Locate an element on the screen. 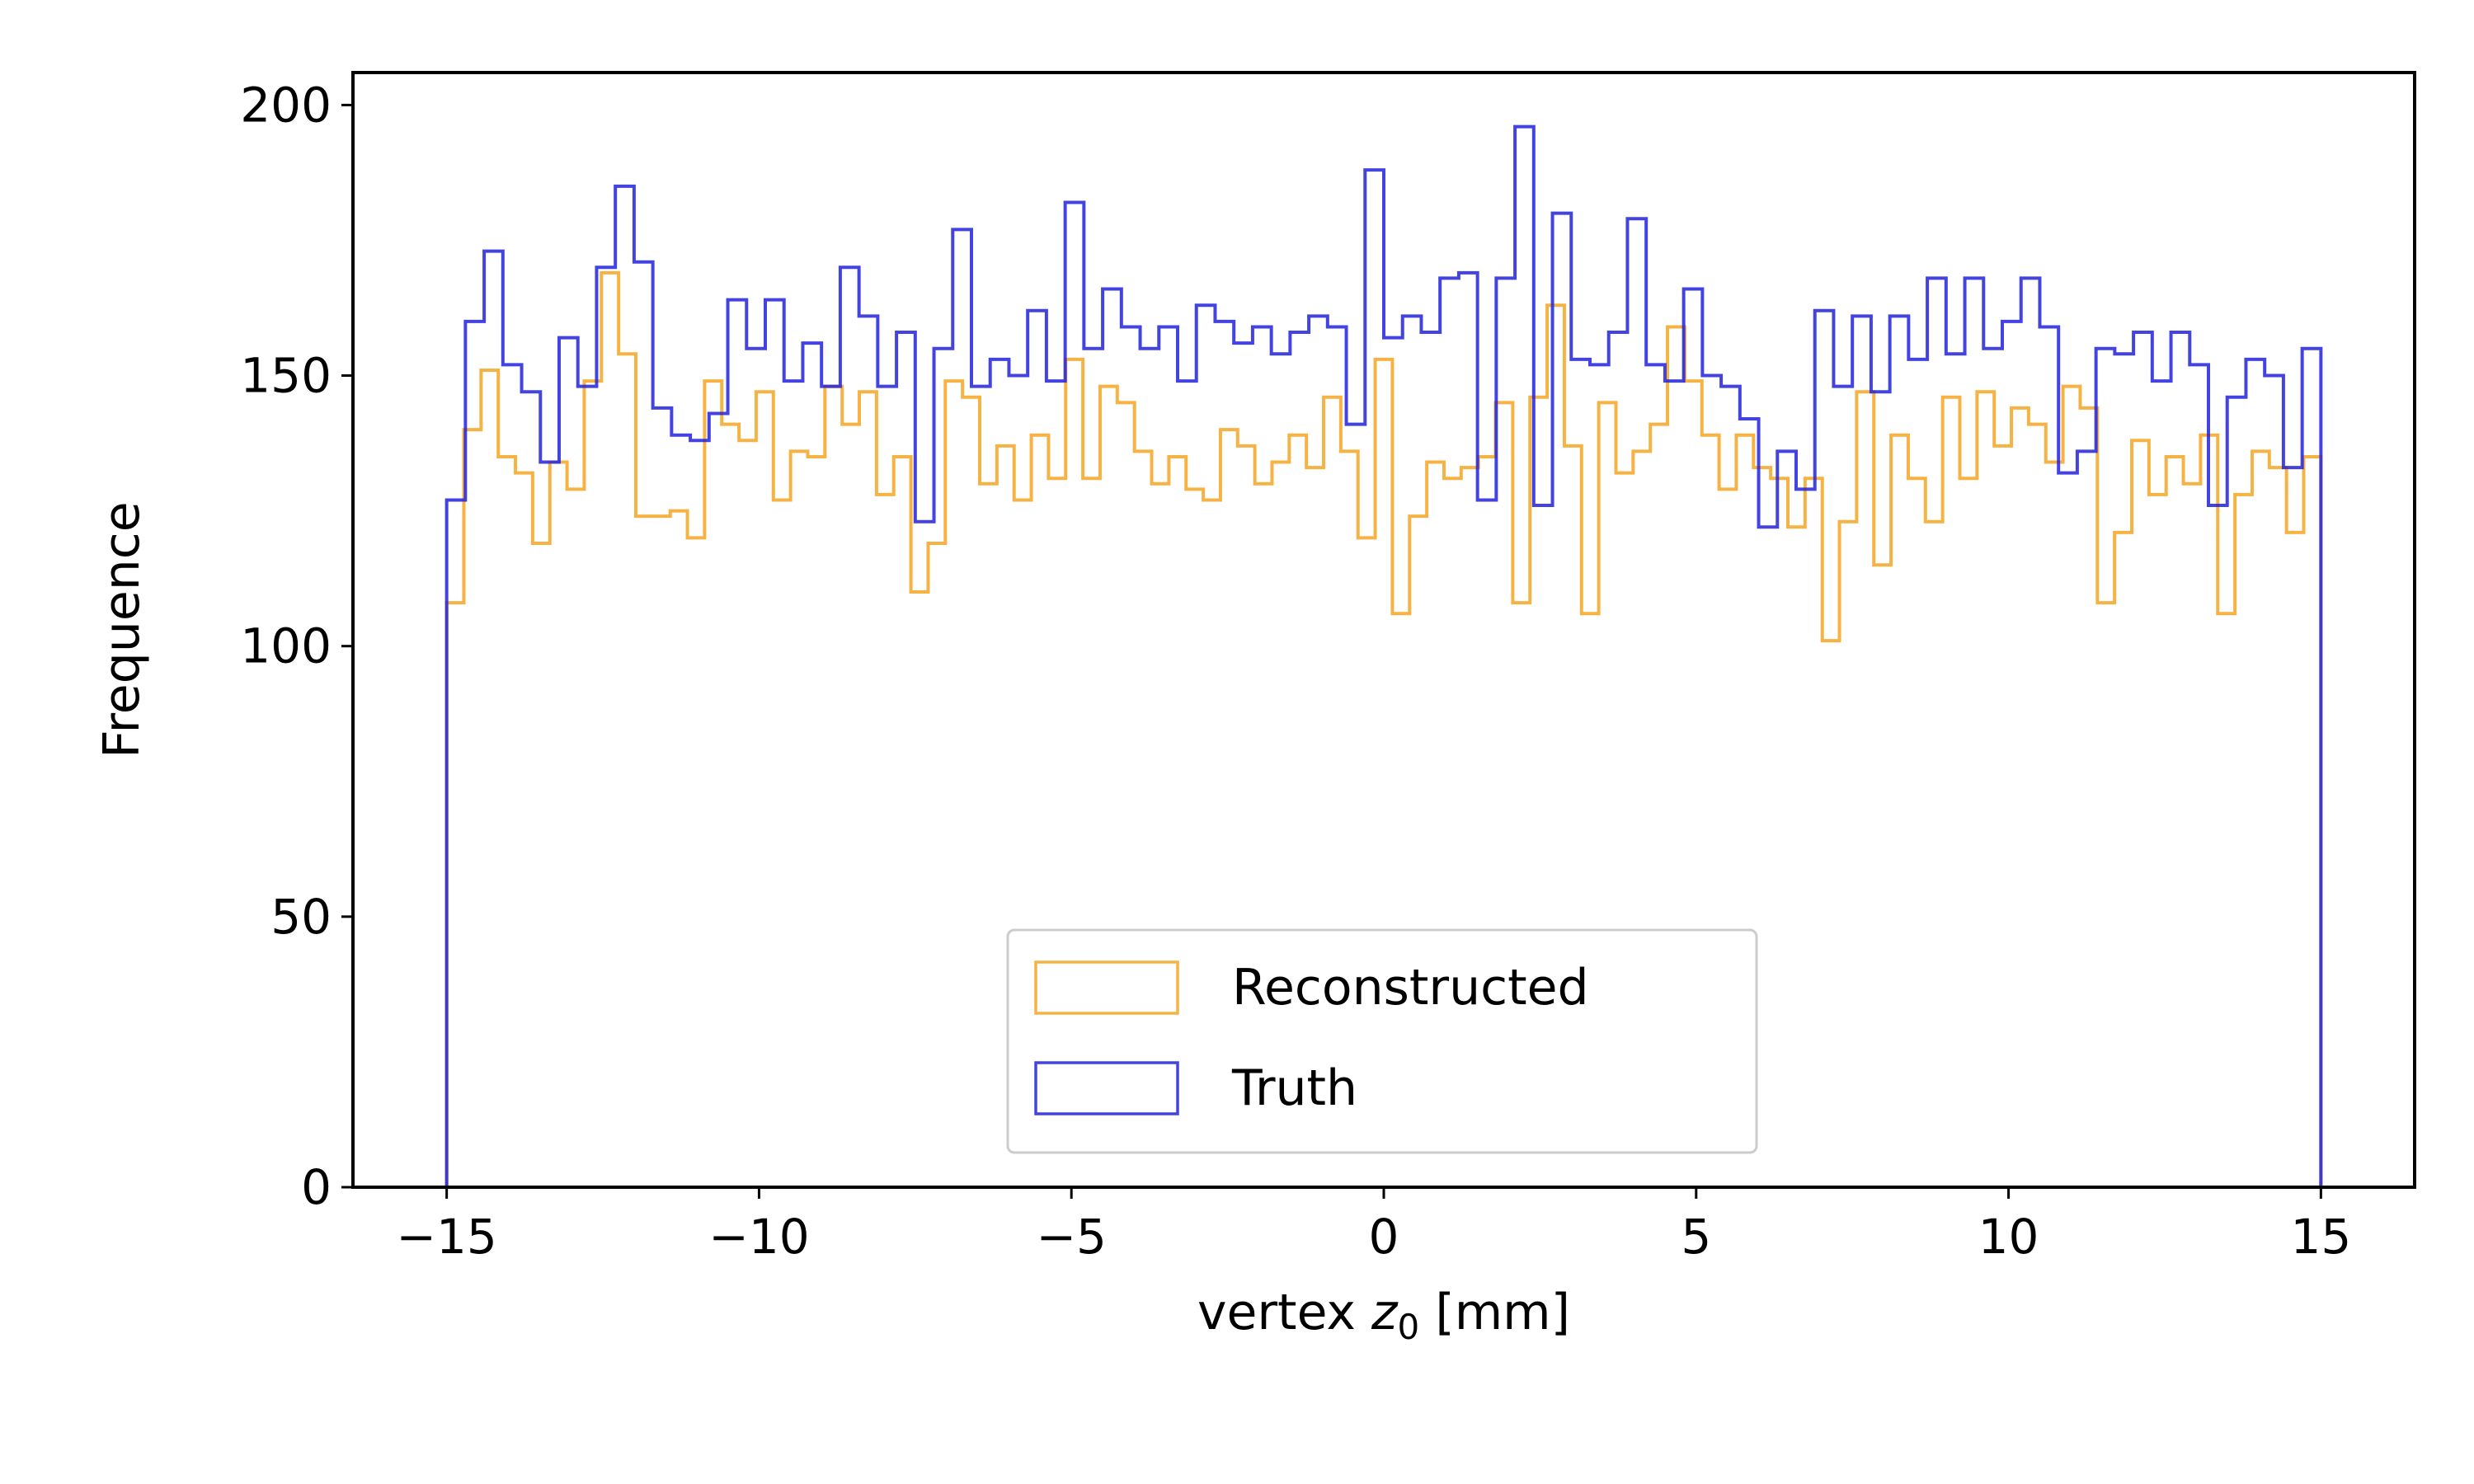  legend-label-truth: Truth is located at coordinates (1294, 1088).